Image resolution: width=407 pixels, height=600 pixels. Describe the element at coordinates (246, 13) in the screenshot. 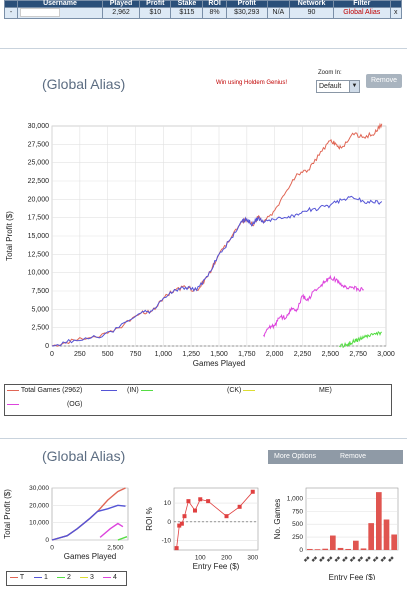

I see `total-profit-cell: $30,293` at that location.